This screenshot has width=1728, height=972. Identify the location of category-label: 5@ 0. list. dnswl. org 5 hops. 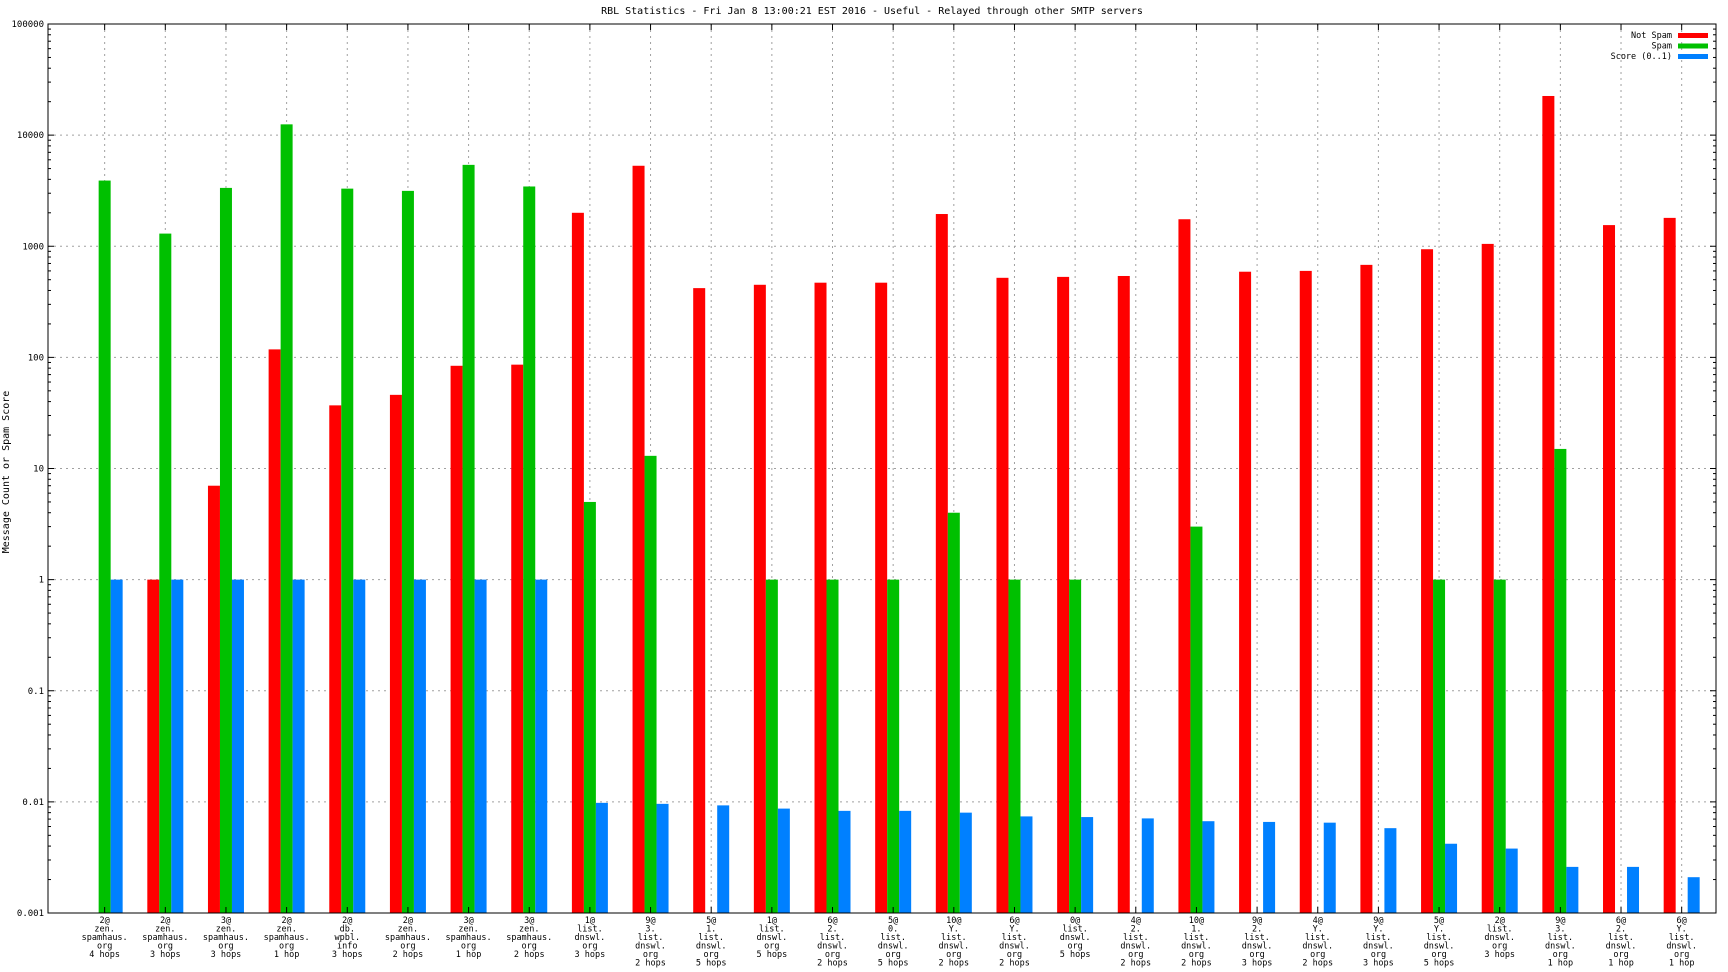
(893, 942).